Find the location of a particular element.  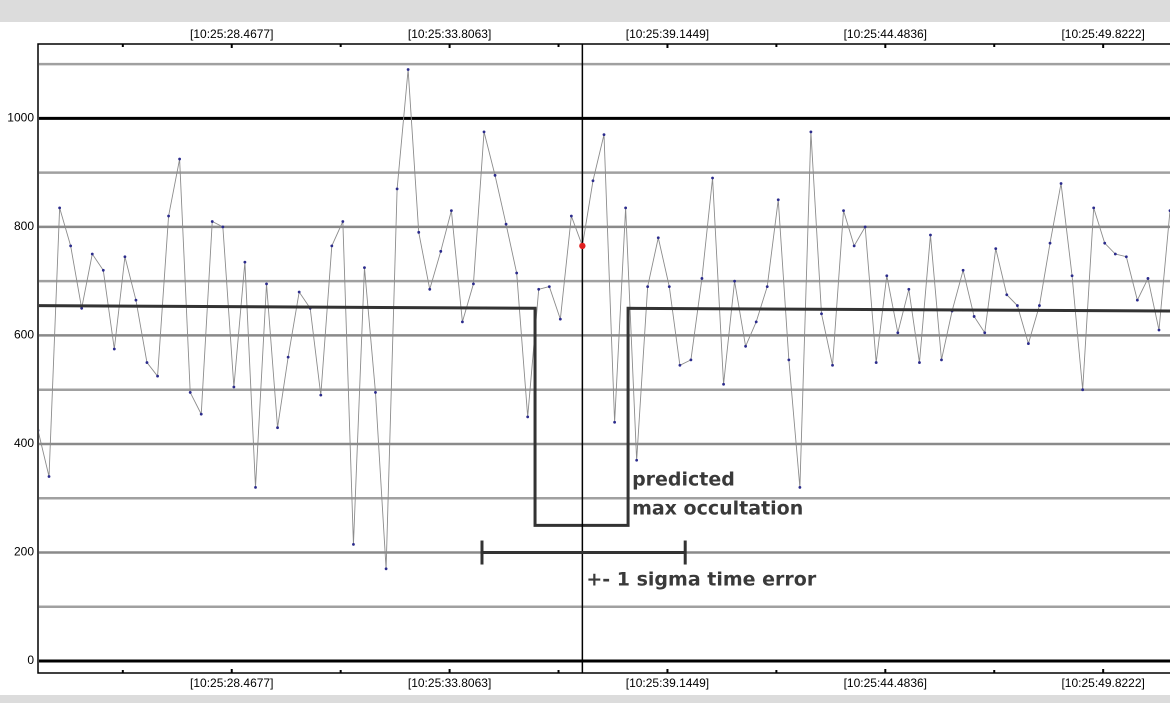

highlighted-point is located at coordinates (582, 246).